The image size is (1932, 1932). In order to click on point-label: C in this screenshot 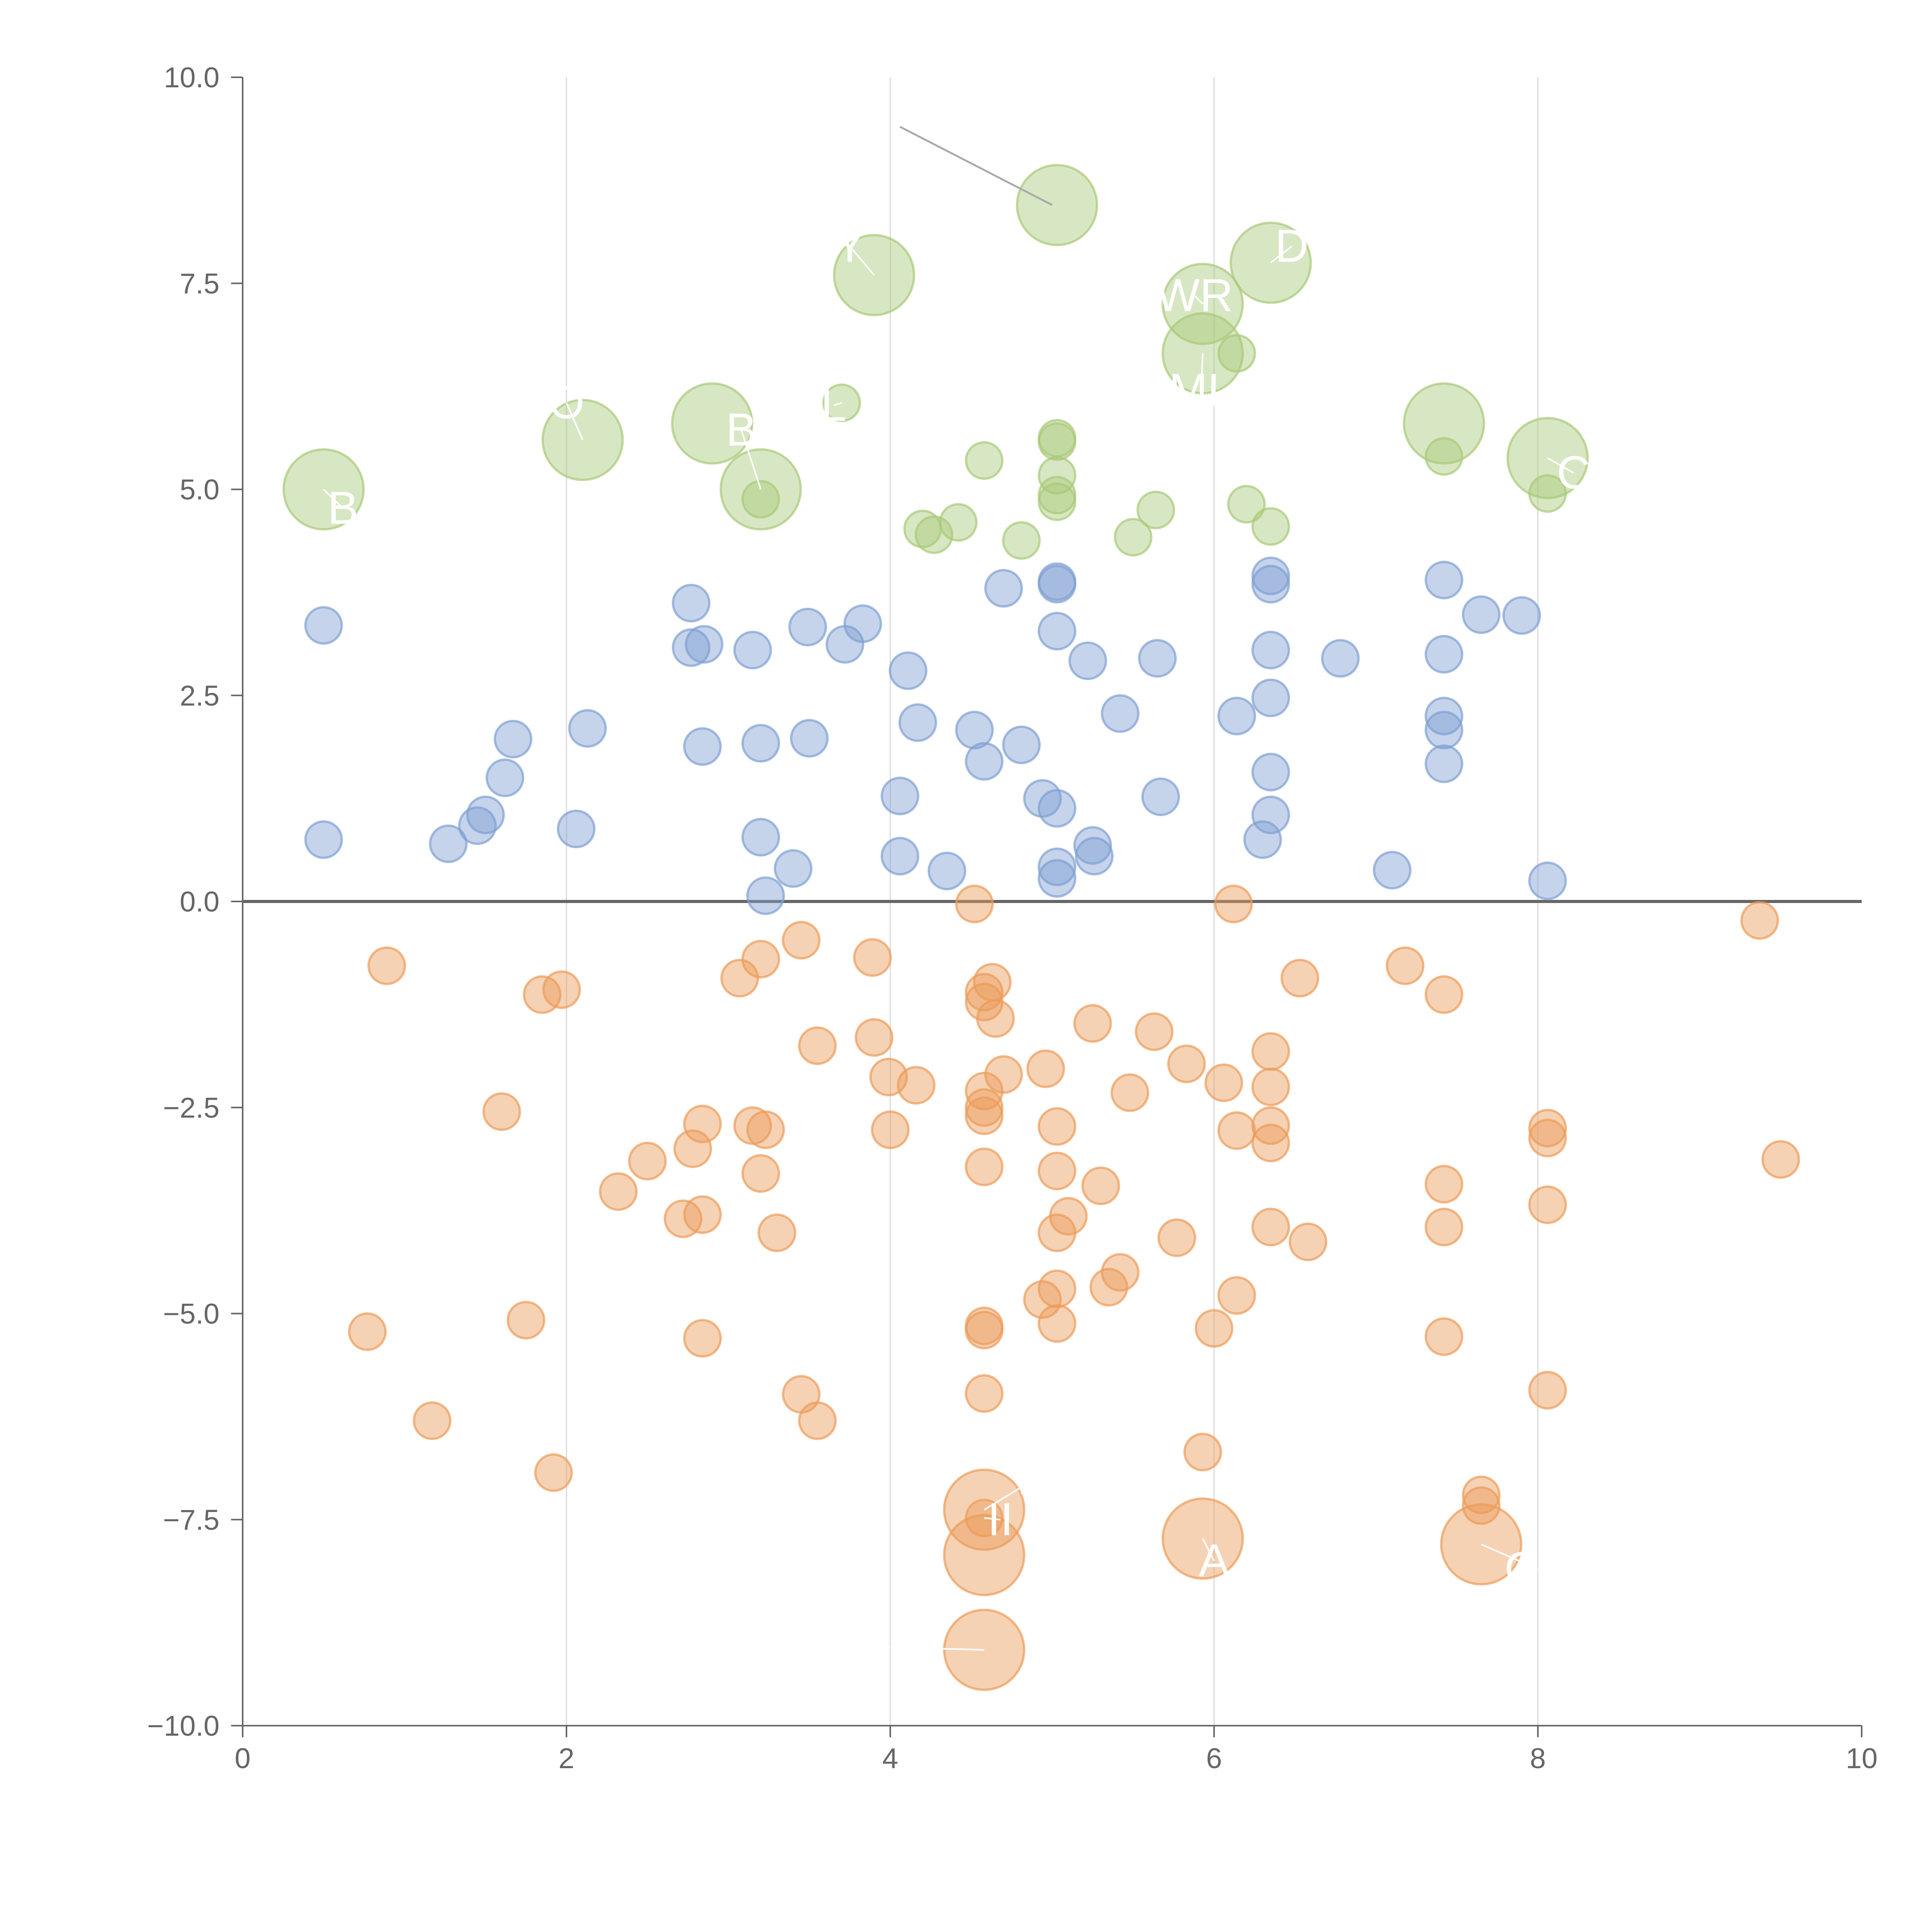, I will do `click(1574, 473)`.